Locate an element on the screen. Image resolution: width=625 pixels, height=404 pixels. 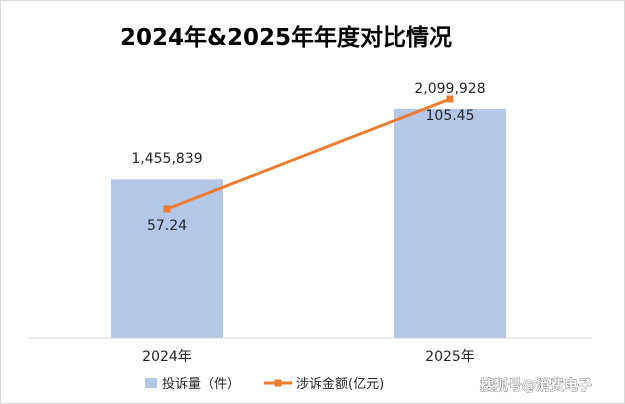
line-path is located at coordinates (308, 154).